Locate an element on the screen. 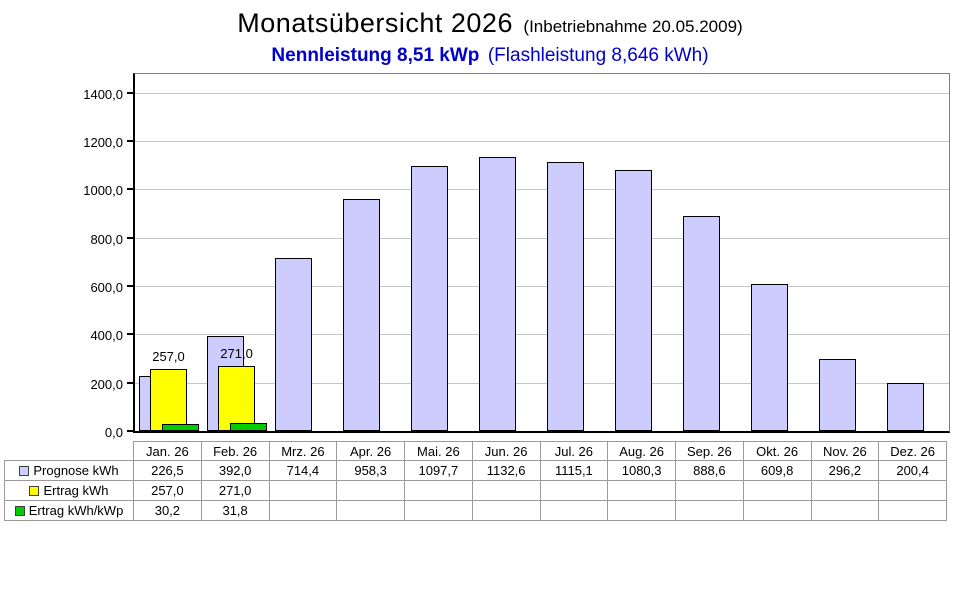 The height and width of the screenshot is (593, 960). table-col-header: Sep. 26 is located at coordinates (709, 451).